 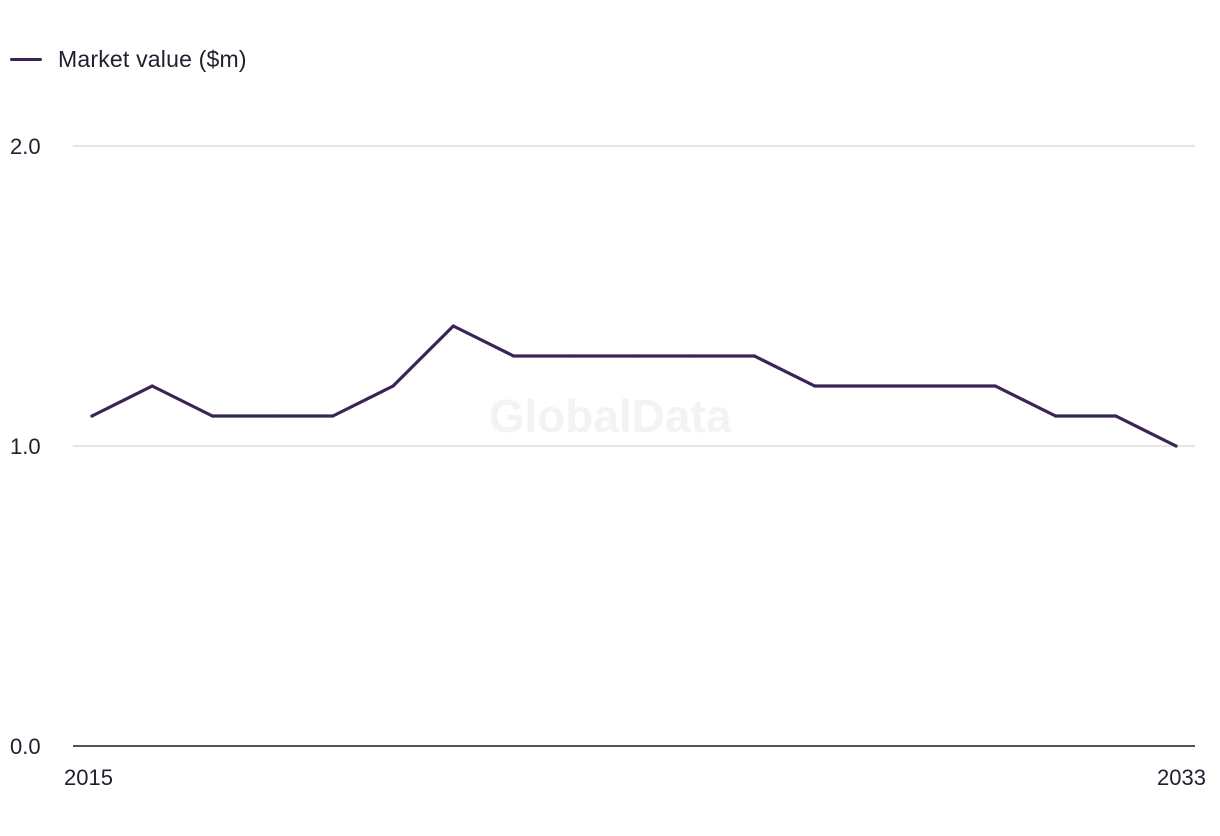 I want to click on legend: Market value ($m), so click(x=128, y=59).